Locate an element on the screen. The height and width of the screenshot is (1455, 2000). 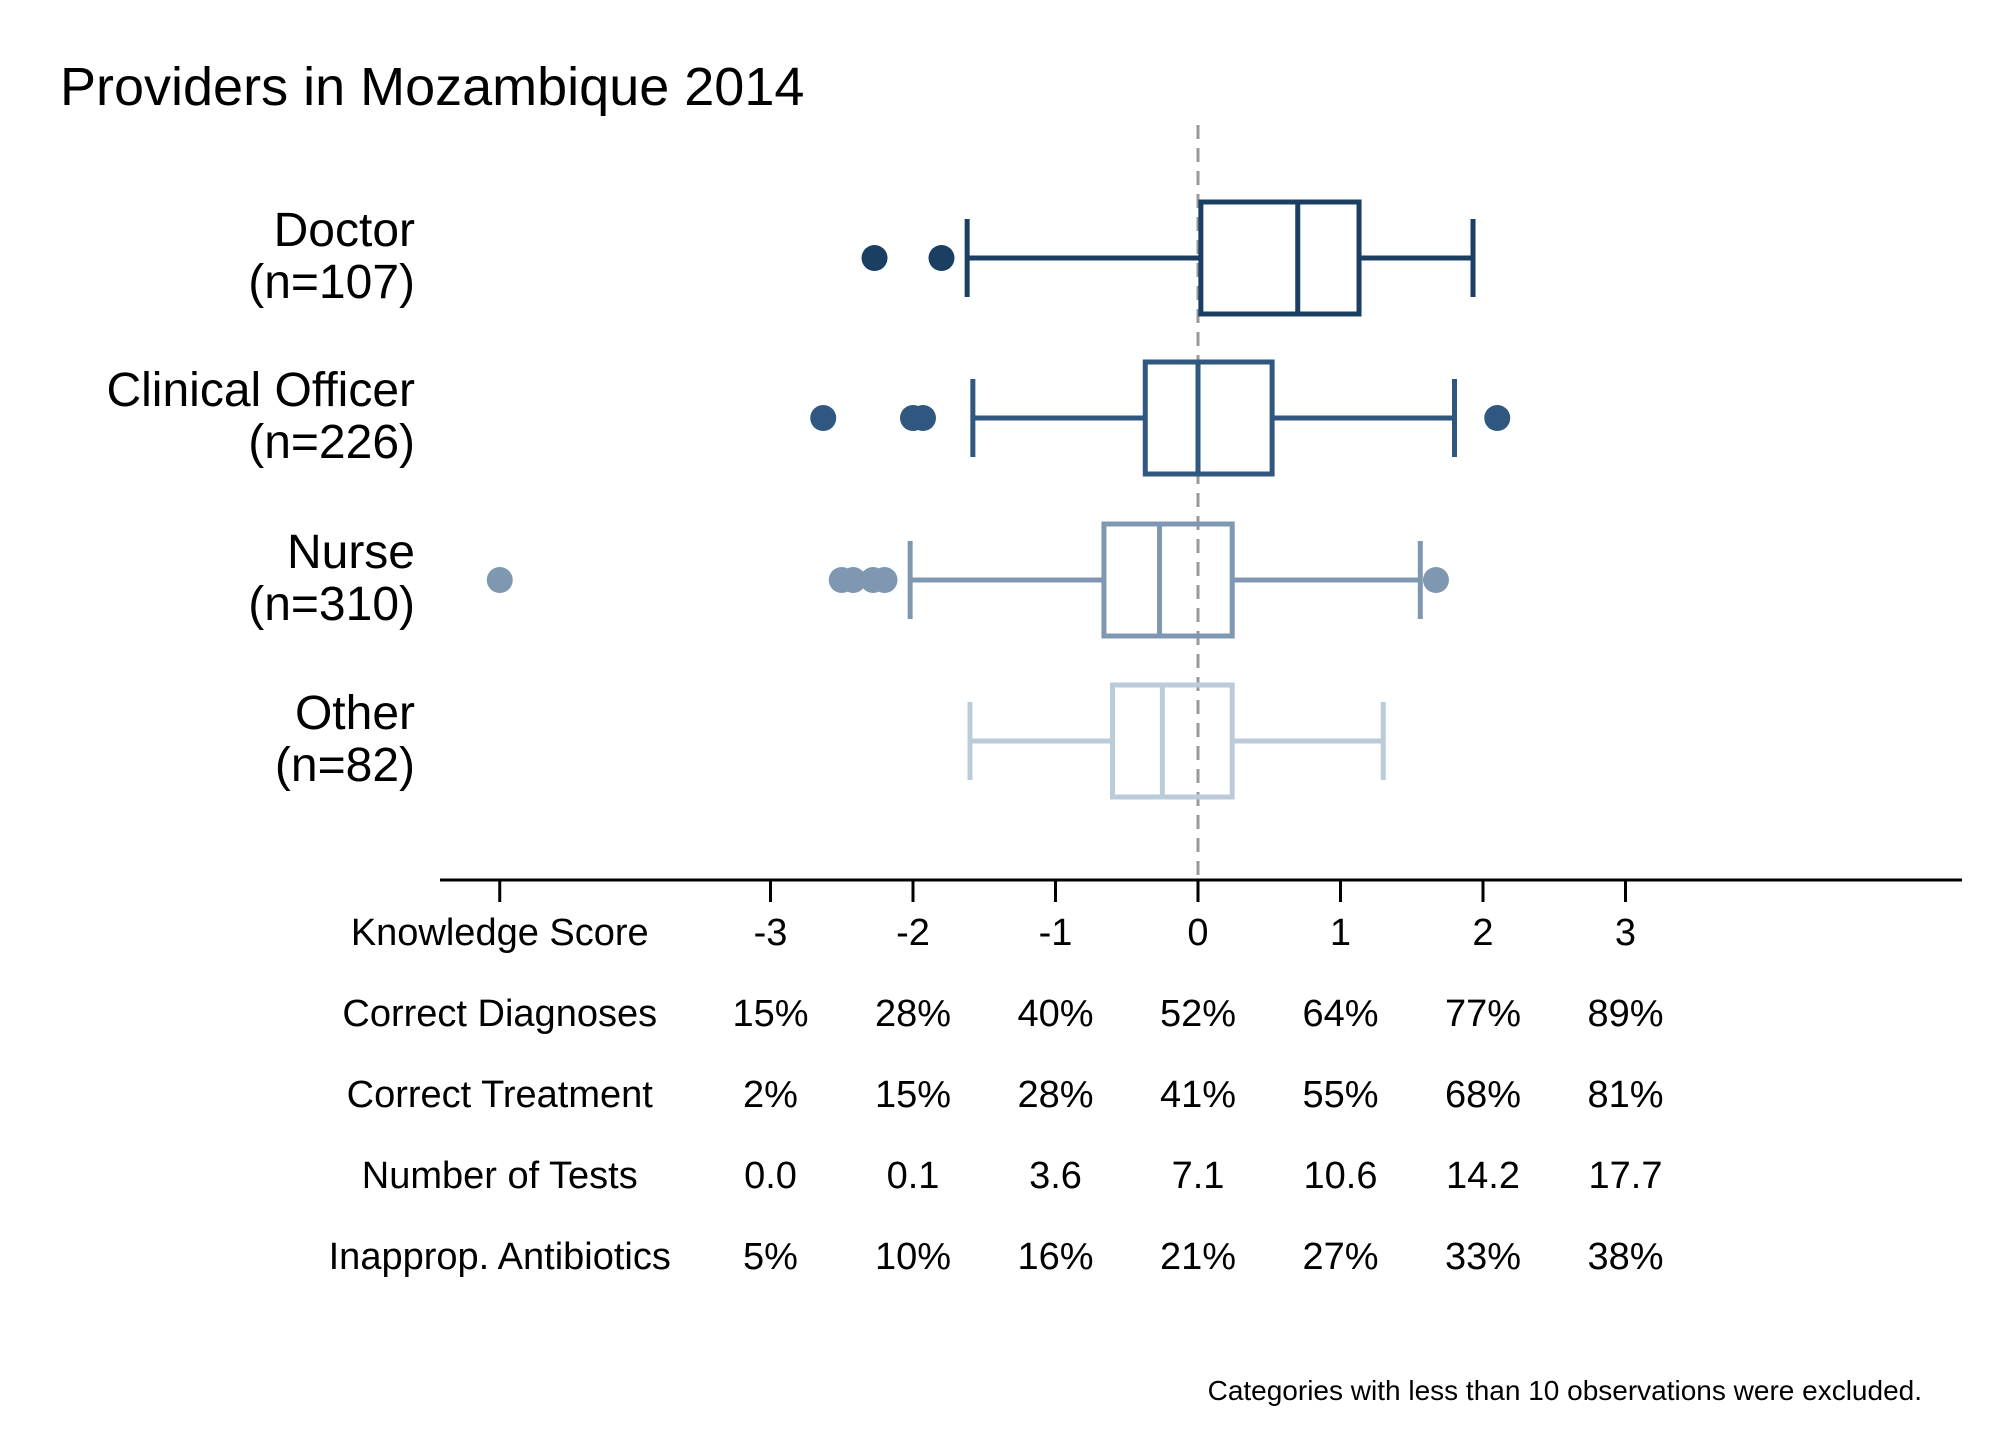
table-cell: 10.6 is located at coordinates (1341, 1176).